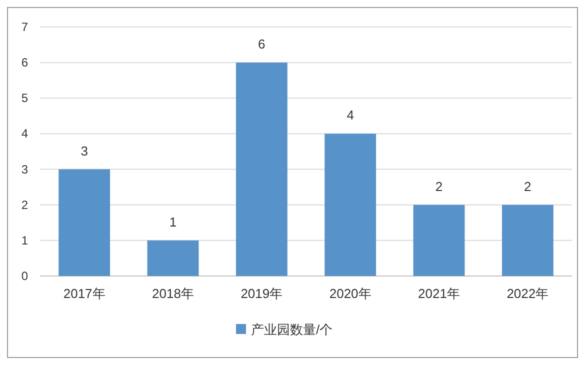 This screenshot has height=366, width=586. I want to click on x-tick-label: 2021年, so click(439, 293).